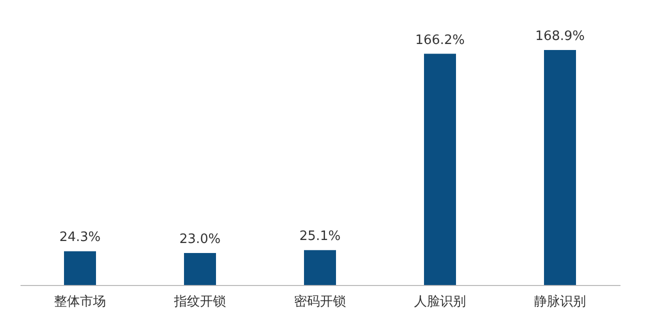 Image resolution: width=660 pixels, height=323 pixels. Describe the element at coordinates (320, 302) in the screenshot. I see `x-tick-label: 密码开锁` at that location.